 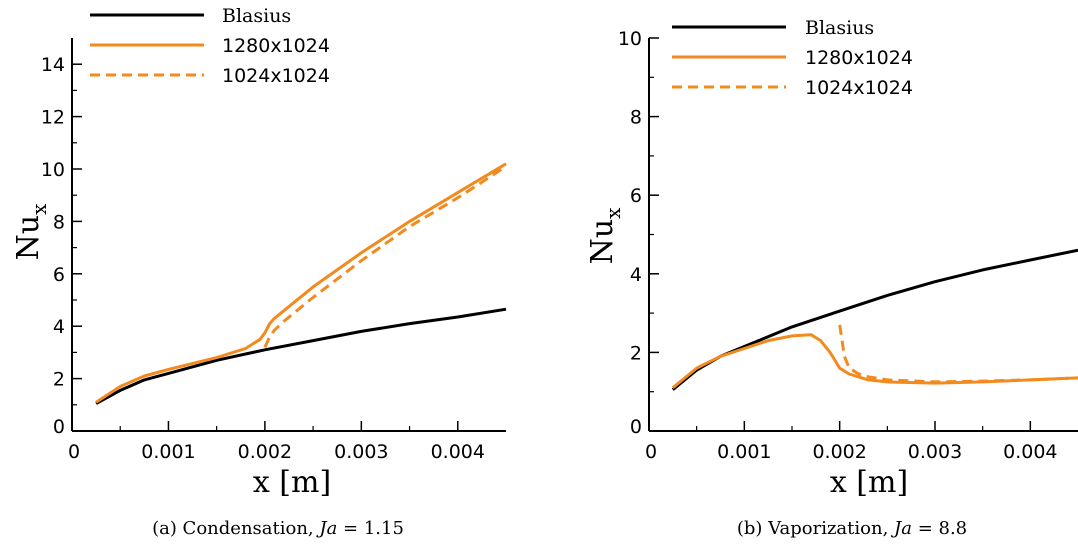 What do you see at coordinates (53, 65) in the screenshot?
I see `y-tick-label: 14` at bounding box center [53, 65].